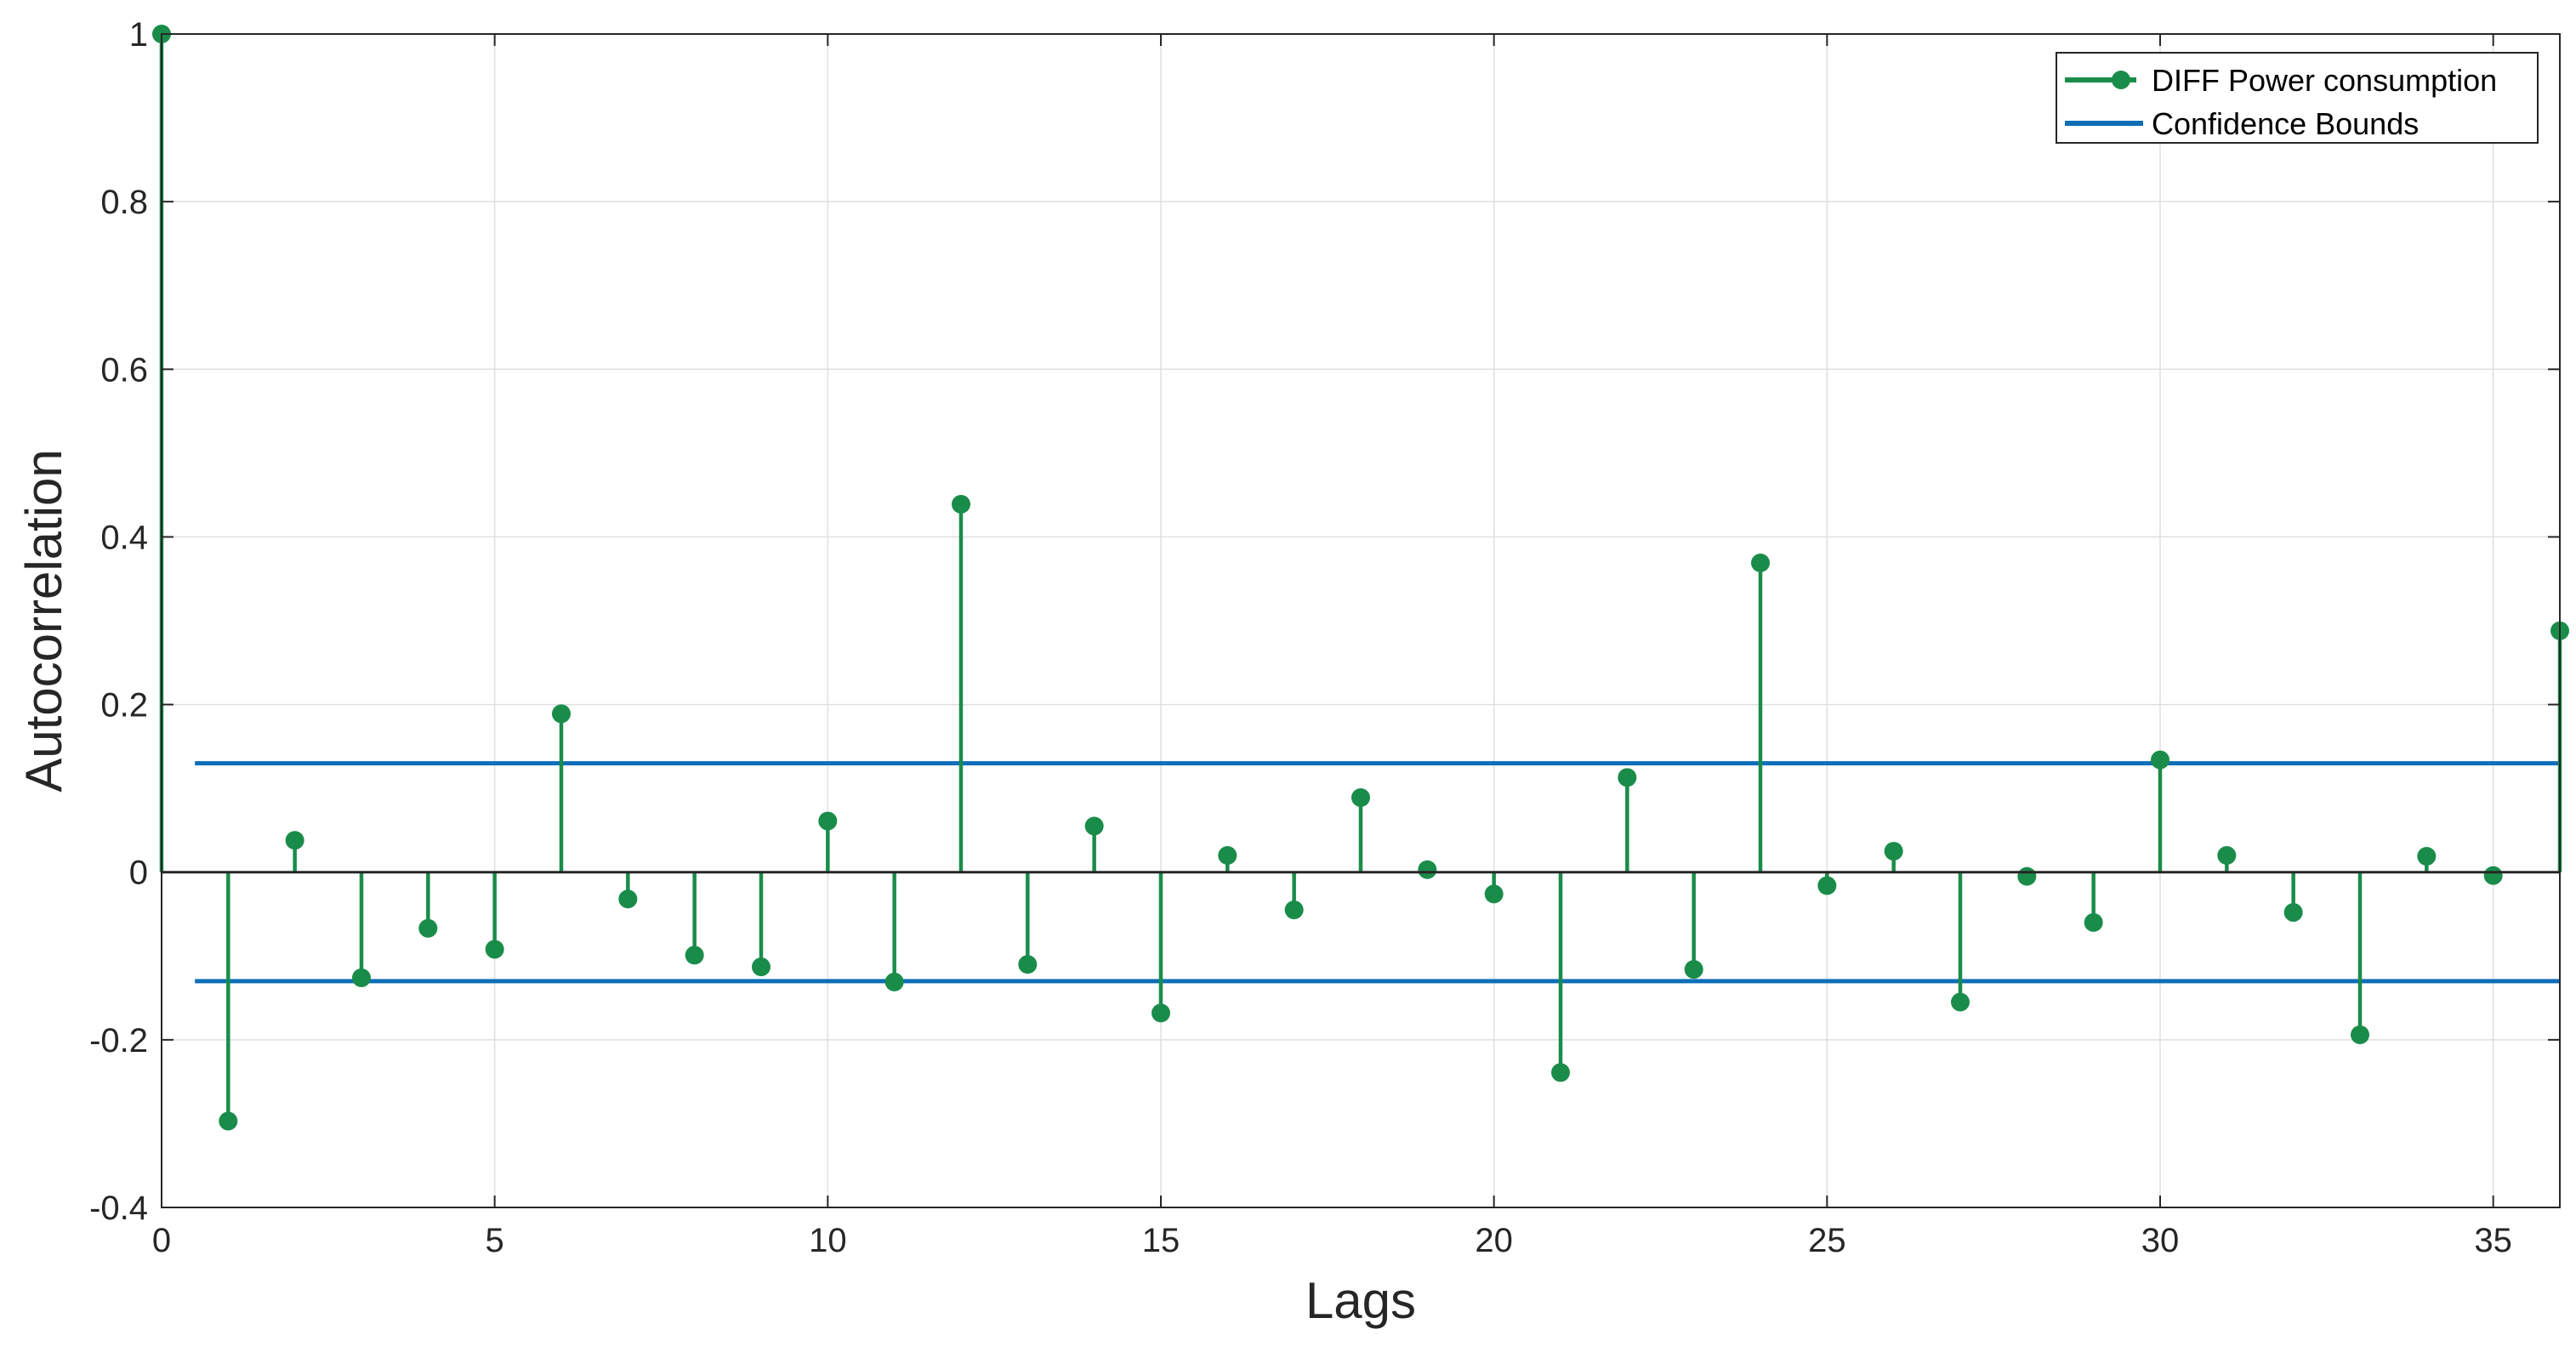 Image resolution: width=2576 pixels, height=1352 pixels. I want to click on x-axis-title: Lags, so click(1360, 1300).